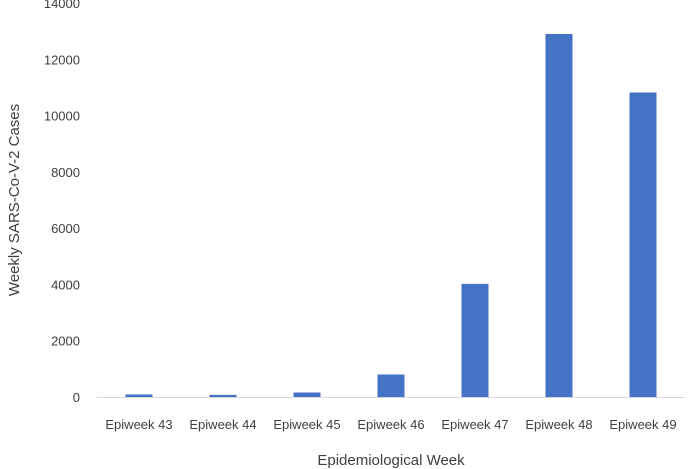  What do you see at coordinates (474, 424) in the screenshot?
I see `x-tick-label: Epiweek 47` at bounding box center [474, 424].